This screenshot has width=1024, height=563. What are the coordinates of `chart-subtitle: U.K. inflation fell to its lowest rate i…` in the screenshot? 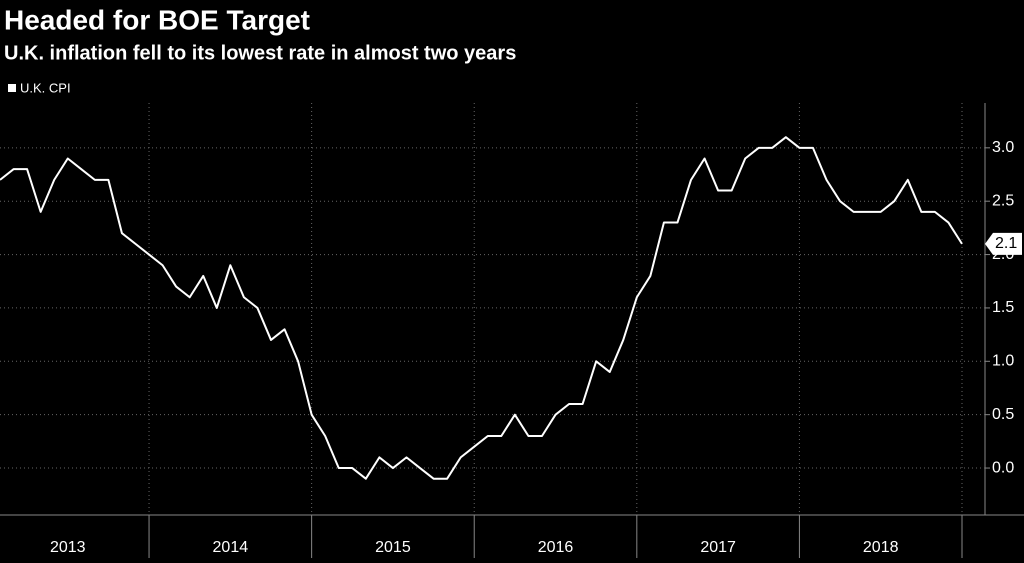 It's located at (260, 53).